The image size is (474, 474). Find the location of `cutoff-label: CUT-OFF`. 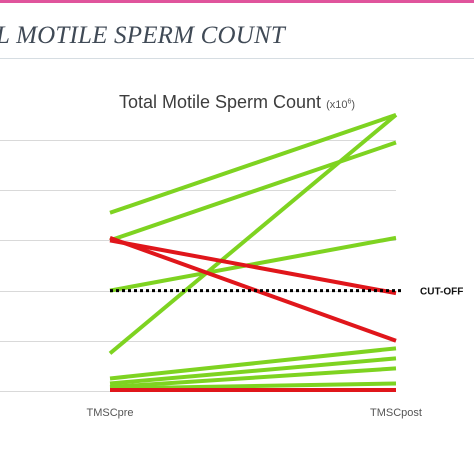

cutoff-label: CUT-OFF is located at coordinates (441, 292).